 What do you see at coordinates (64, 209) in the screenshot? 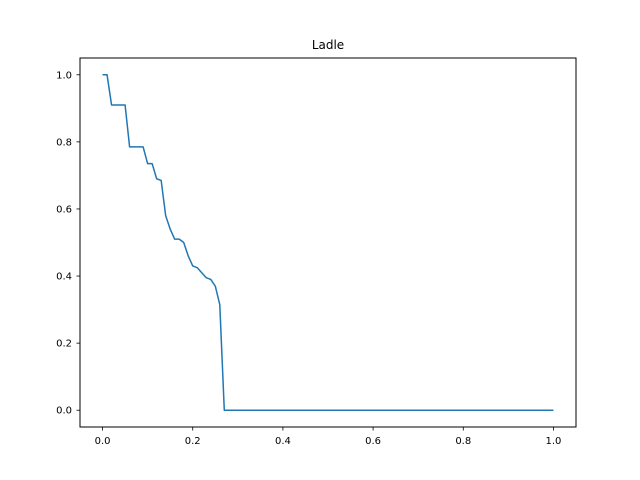
I see `y-tick-label: 0.6` at bounding box center [64, 209].